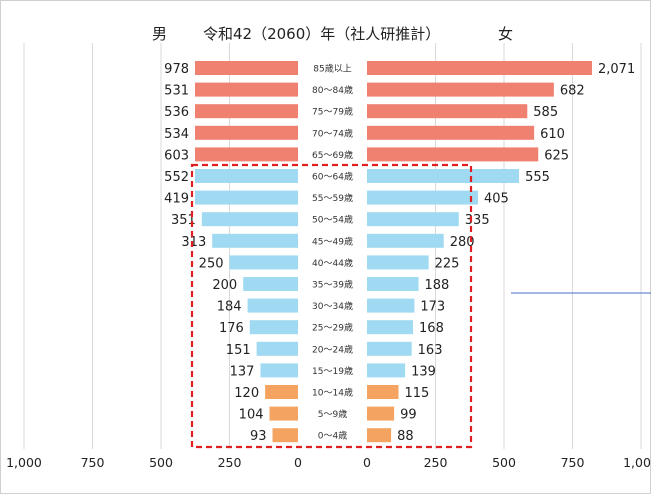 The image size is (651, 495). I want to click on male-value-label: 313, so click(193, 242).